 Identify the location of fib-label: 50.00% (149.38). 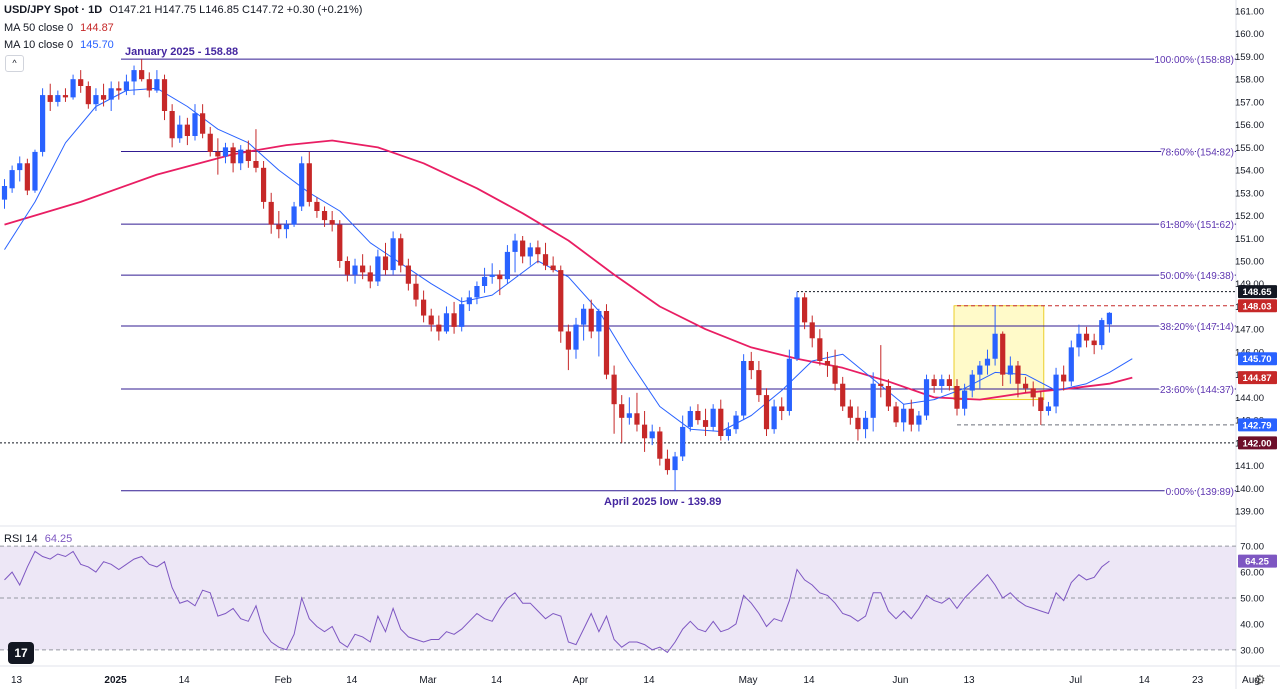
(1197, 276).